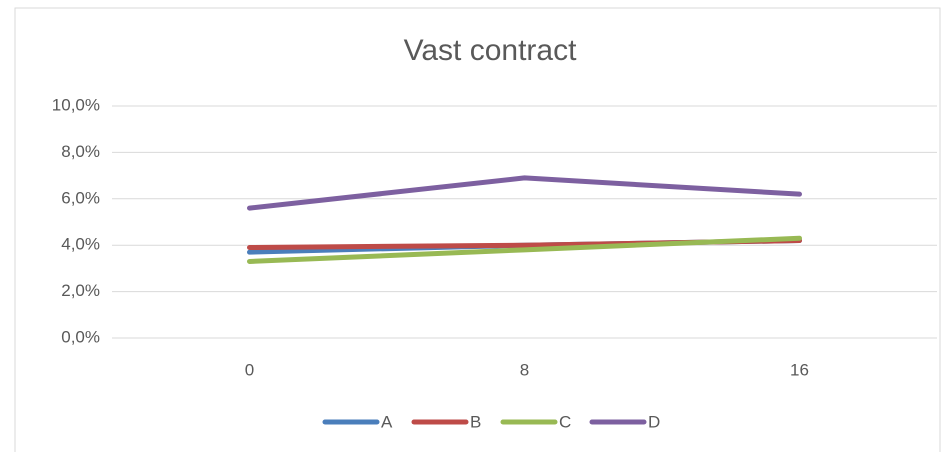 The image size is (951, 452). I want to click on y-tick-label: 10,0%, so click(76, 104).